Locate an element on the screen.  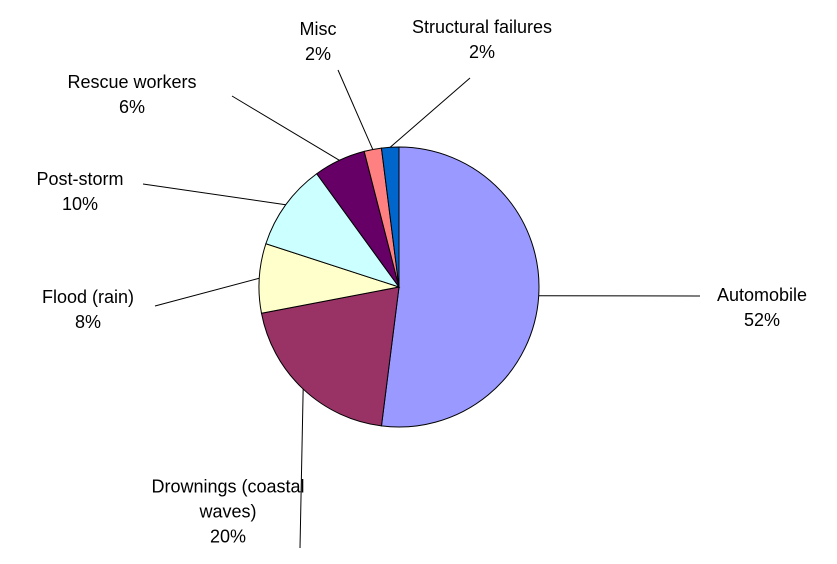
slice-value: 20% is located at coordinates (228, 536).